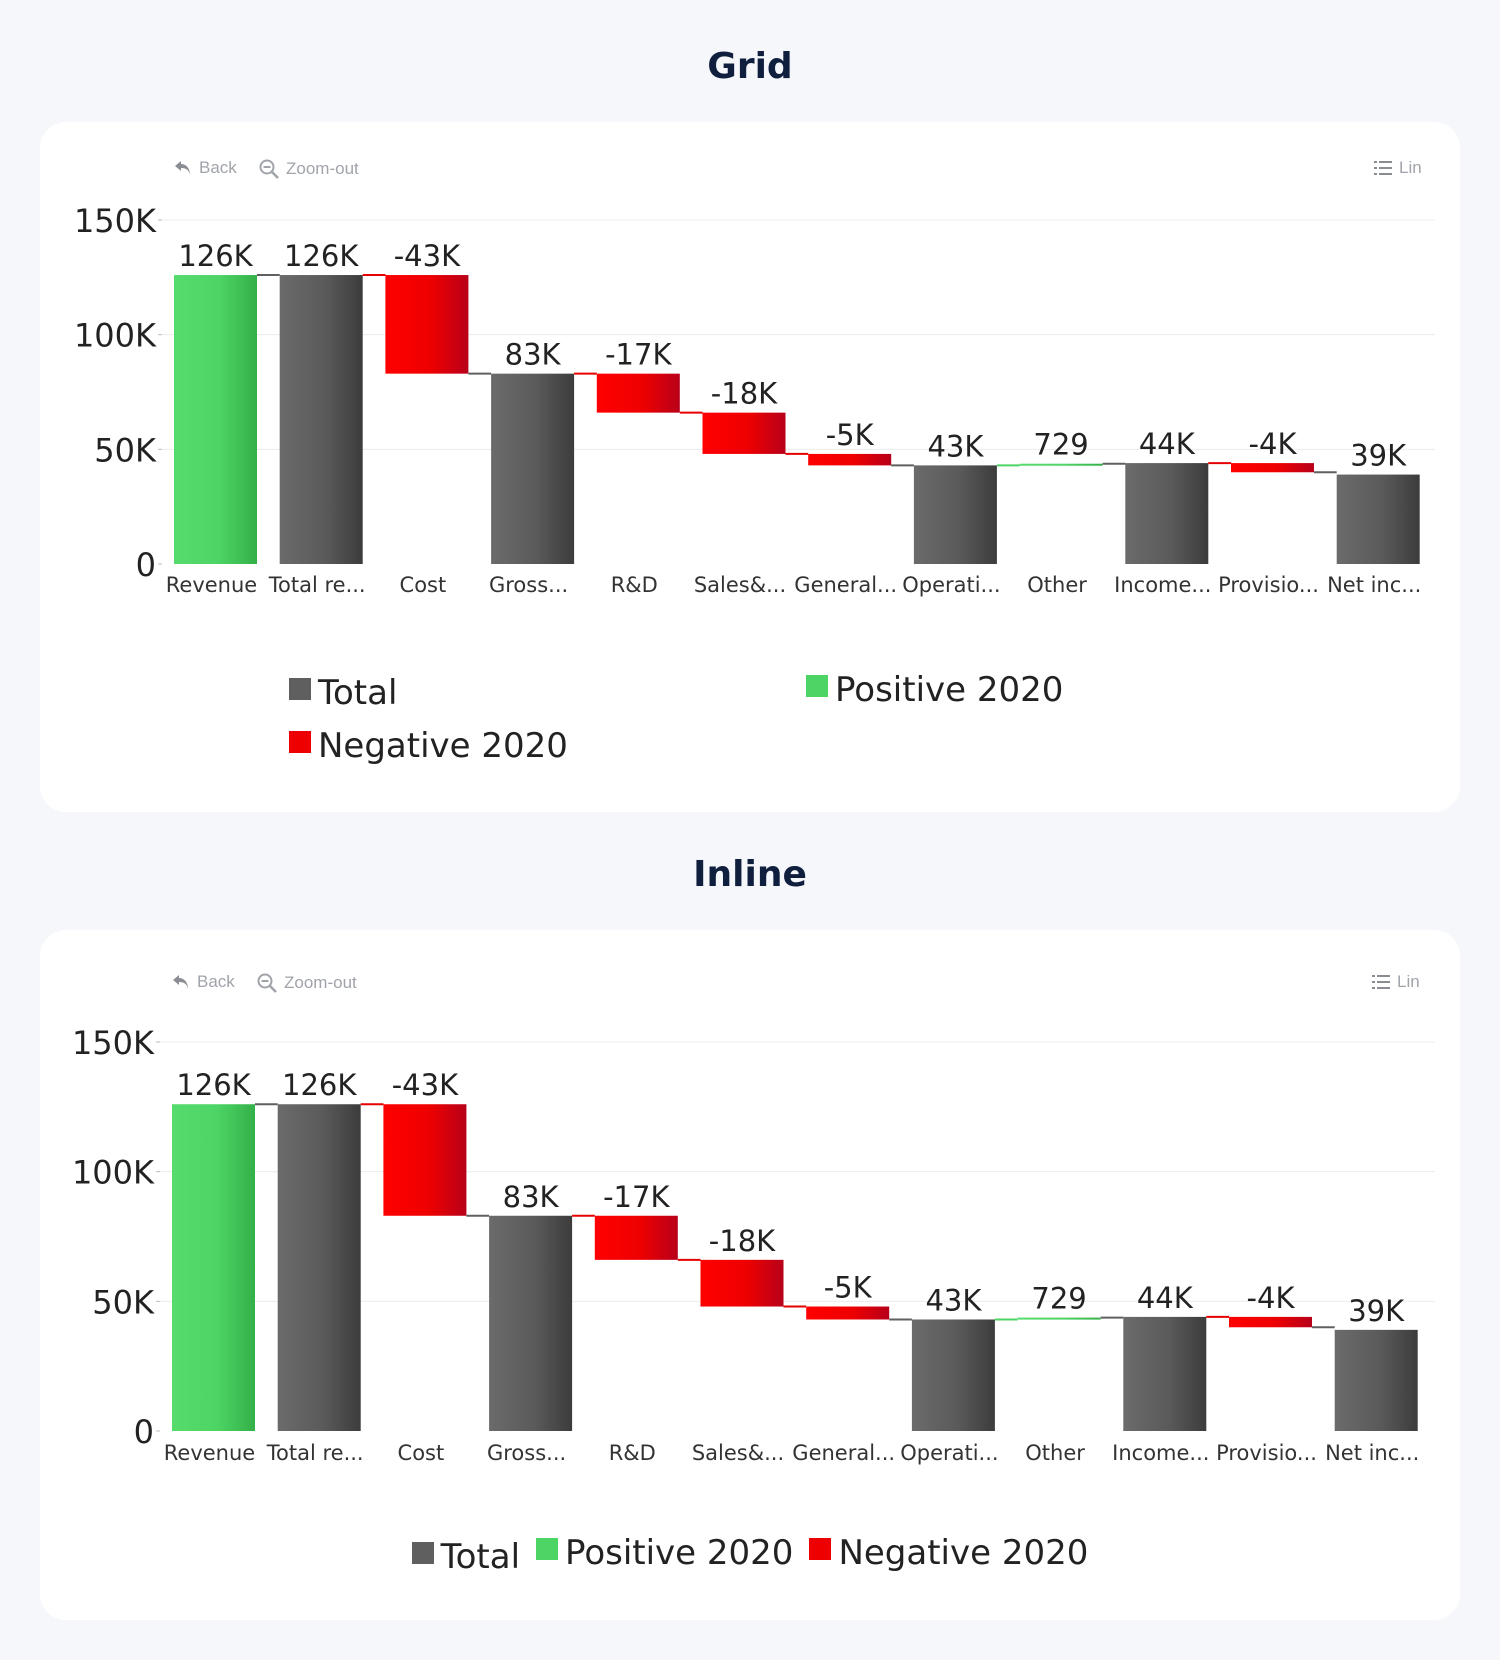 Image resolution: width=1500 pixels, height=1660 pixels. What do you see at coordinates (144, 1432) in the screenshot?
I see `y-tick-label: 0` at bounding box center [144, 1432].